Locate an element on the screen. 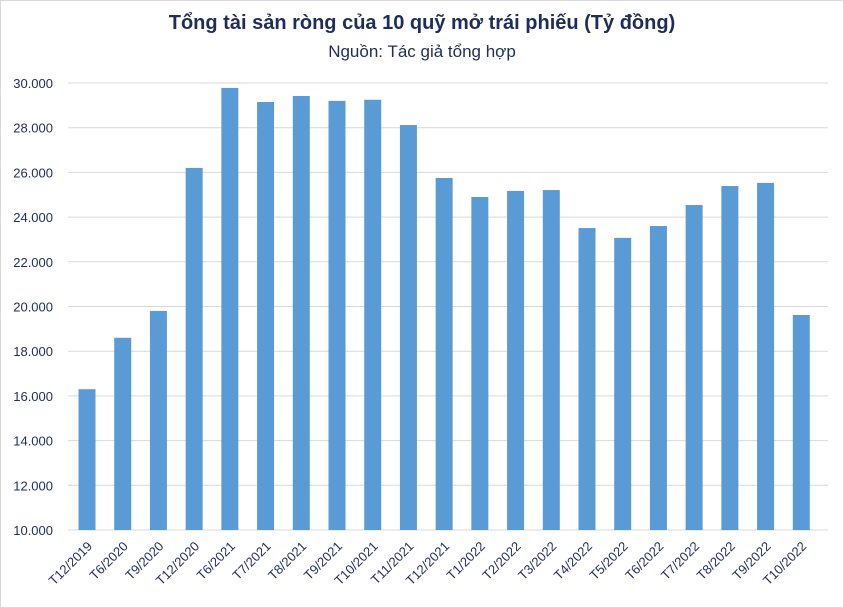 The image size is (844, 608). x-tick-label: T6/2022 is located at coordinates (644, 561).